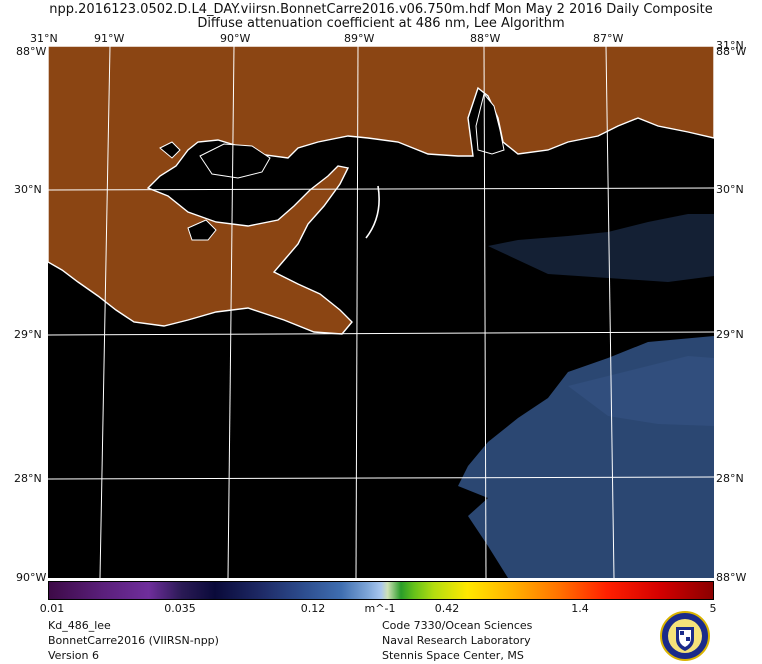 The width and height of the screenshot is (762, 664). I want to click on colorbar-tick: 0.12, so click(313, 608).